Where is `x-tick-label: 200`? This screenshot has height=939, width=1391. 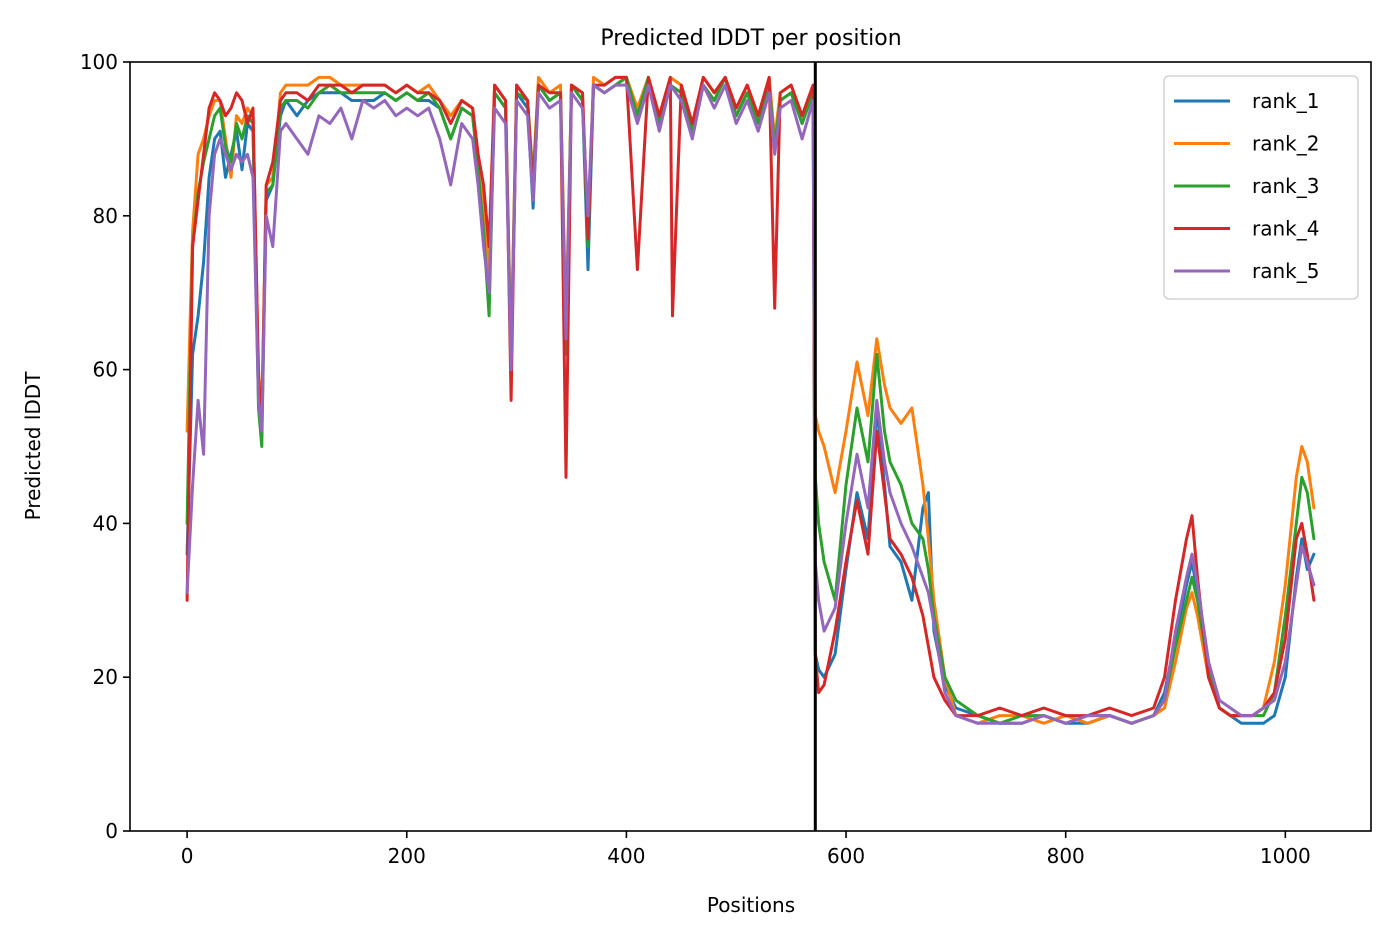 x-tick-label: 200 is located at coordinates (407, 856).